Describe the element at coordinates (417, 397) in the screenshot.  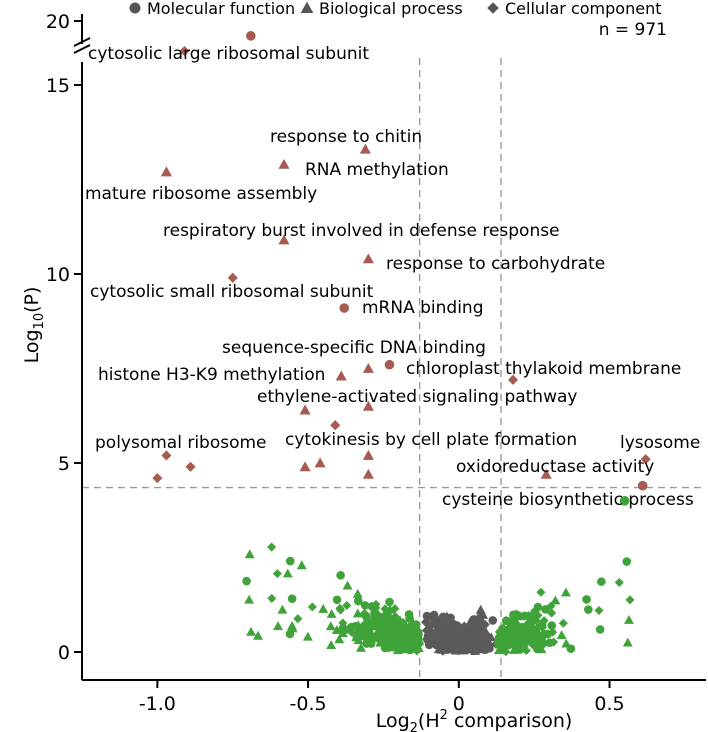
I see `point-label: ethylene-activated signaling pathway` at that location.